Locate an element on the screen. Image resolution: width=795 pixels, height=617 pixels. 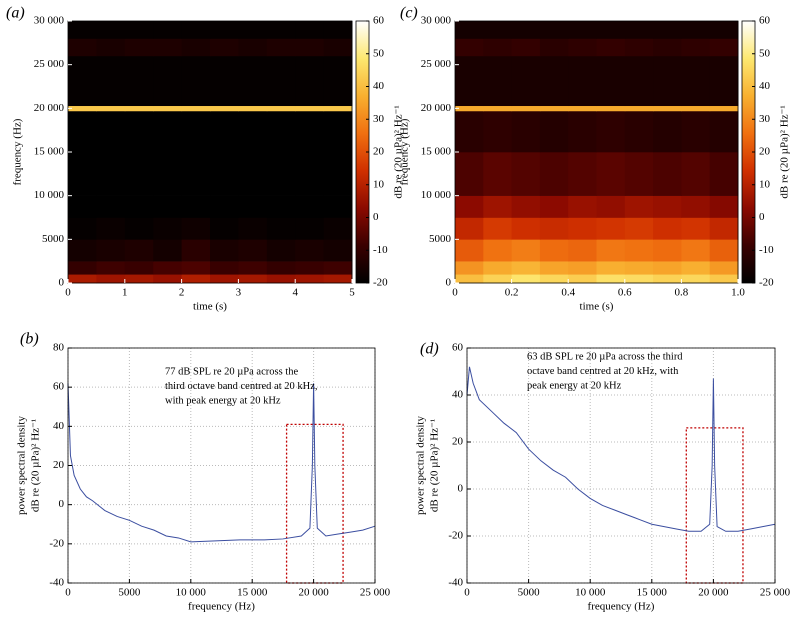
colorbar-tick-label: 10 is located at coordinates (379, 184).